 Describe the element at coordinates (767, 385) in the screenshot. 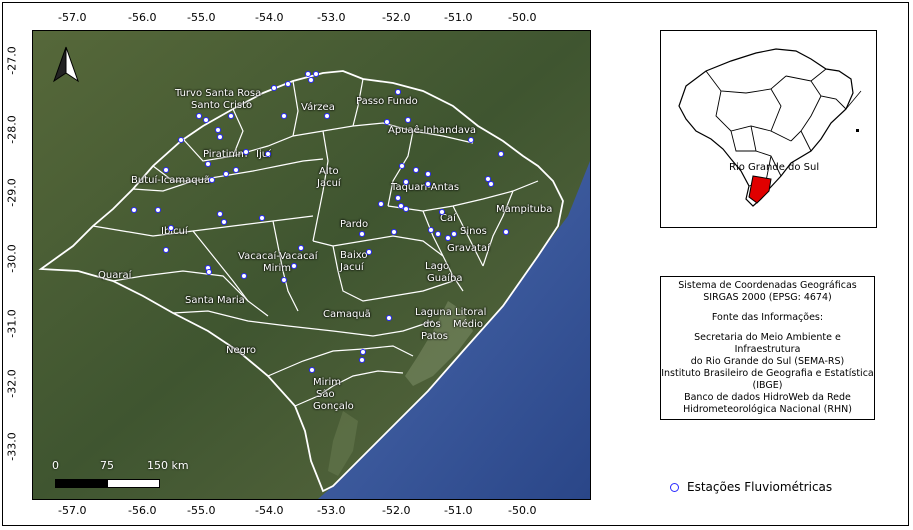

I see `info-line: (IBGE)` at that location.